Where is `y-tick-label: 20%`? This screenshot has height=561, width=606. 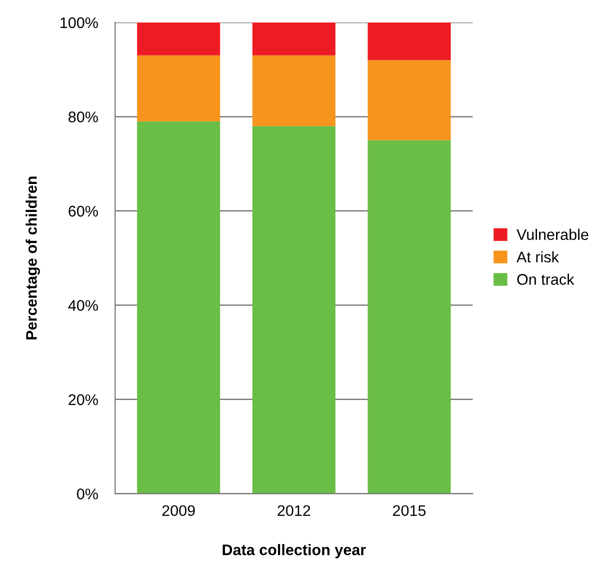 y-tick-label: 20% is located at coordinates (83, 400).